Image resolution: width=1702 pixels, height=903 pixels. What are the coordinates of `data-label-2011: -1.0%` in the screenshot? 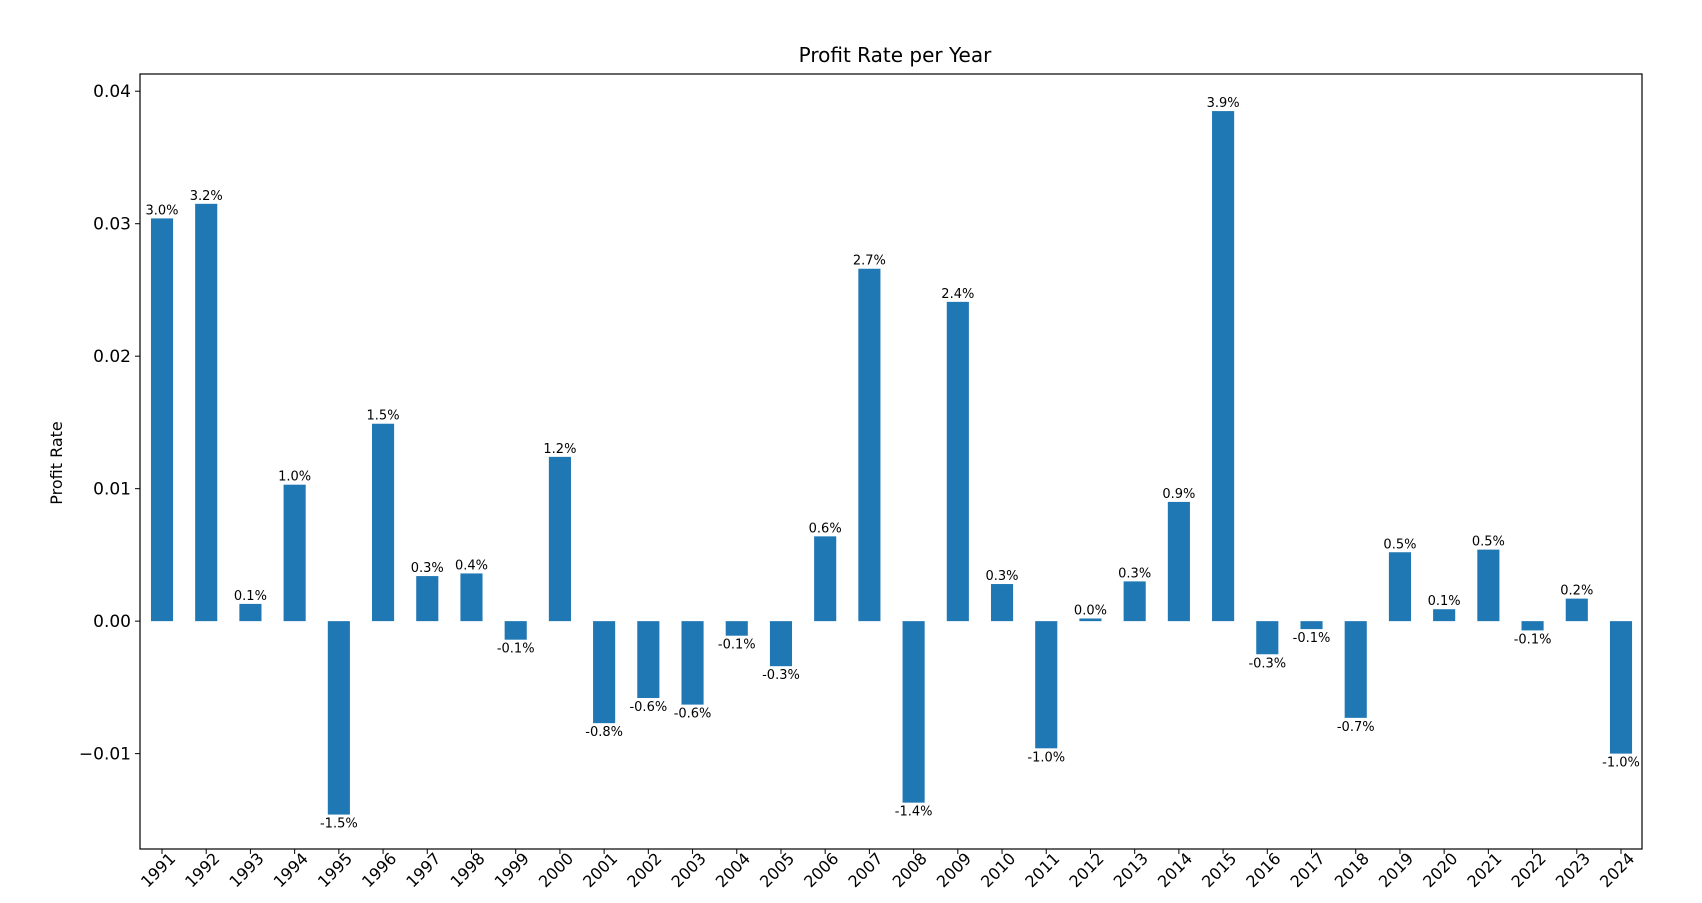 It's located at (1046, 757).